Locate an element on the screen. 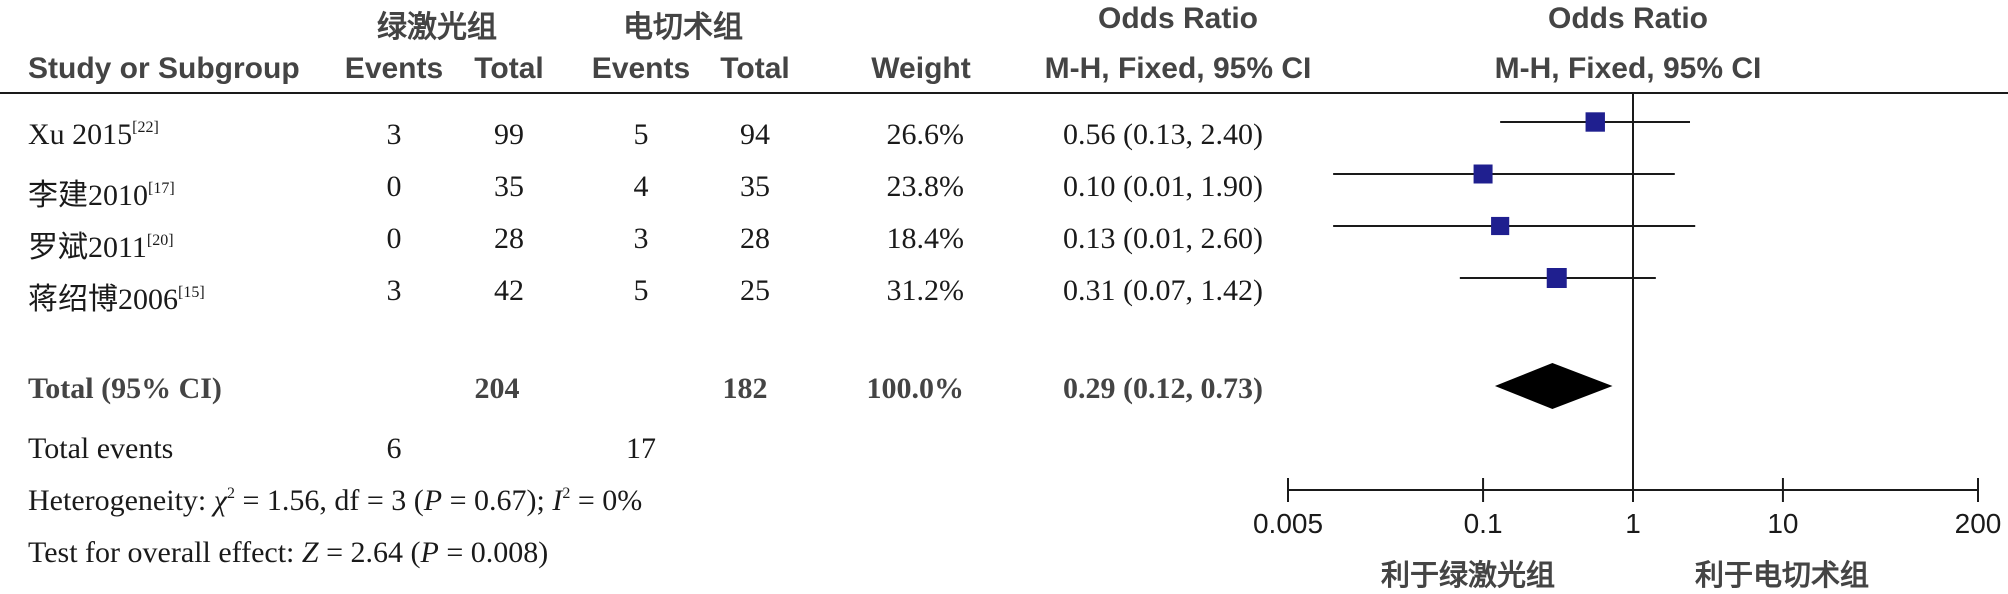  total2-cell: 94 is located at coordinates (755, 134).